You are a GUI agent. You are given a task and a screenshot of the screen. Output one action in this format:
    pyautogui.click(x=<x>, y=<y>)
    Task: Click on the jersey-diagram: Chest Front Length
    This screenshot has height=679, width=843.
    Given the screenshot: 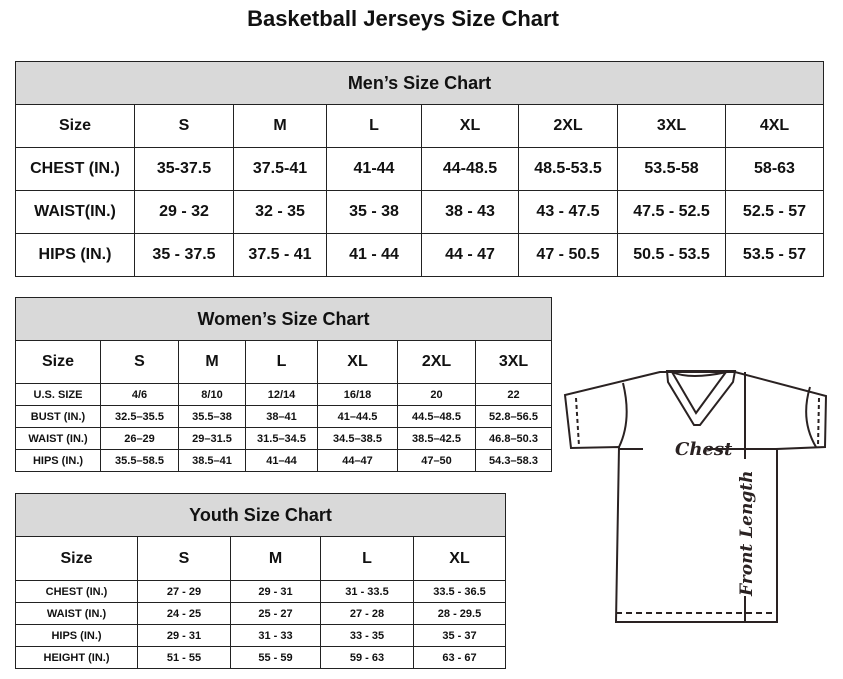 What is the action you would take?
    pyautogui.click(x=695, y=496)
    